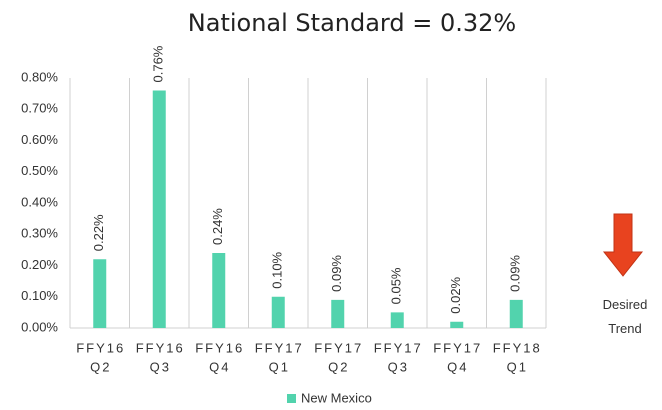 The height and width of the screenshot is (410, 662). I want to click on y-tick-label: 0.40%, so click(39, 201).